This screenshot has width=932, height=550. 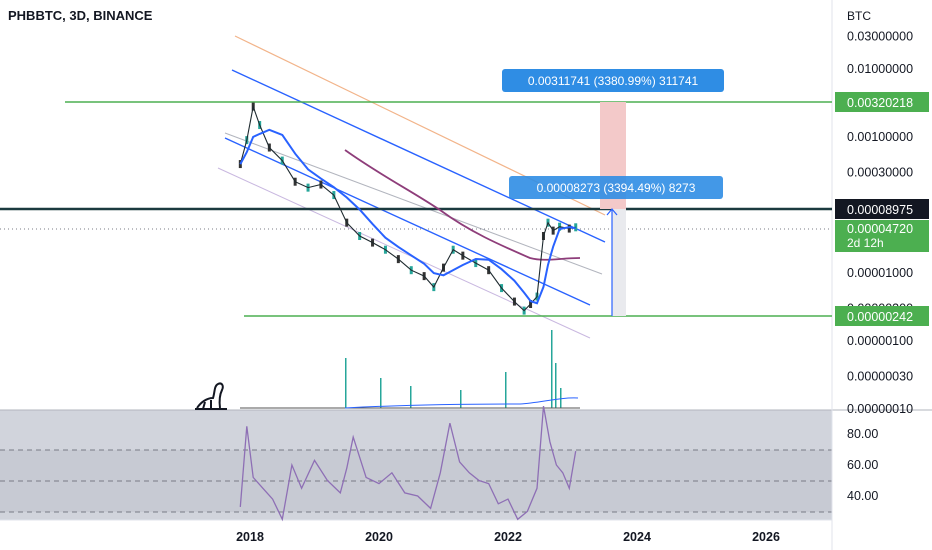 I want to click on rsi-tick-label: 80.00, so click(x=862, y=434).